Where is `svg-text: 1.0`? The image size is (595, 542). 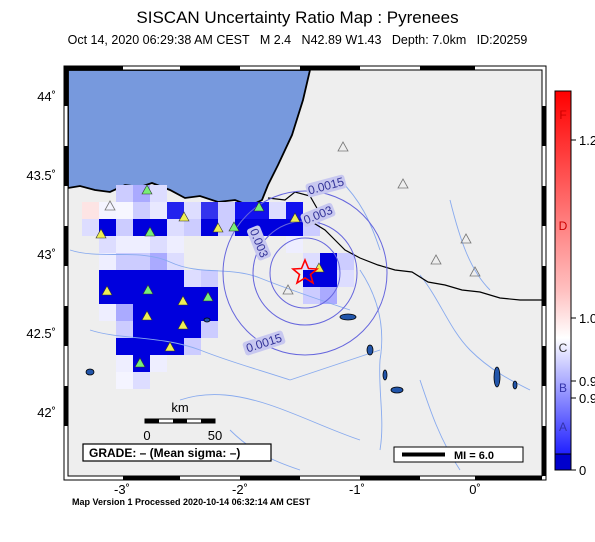
svg-text: 1.0 is located at coordinates (587, 318).